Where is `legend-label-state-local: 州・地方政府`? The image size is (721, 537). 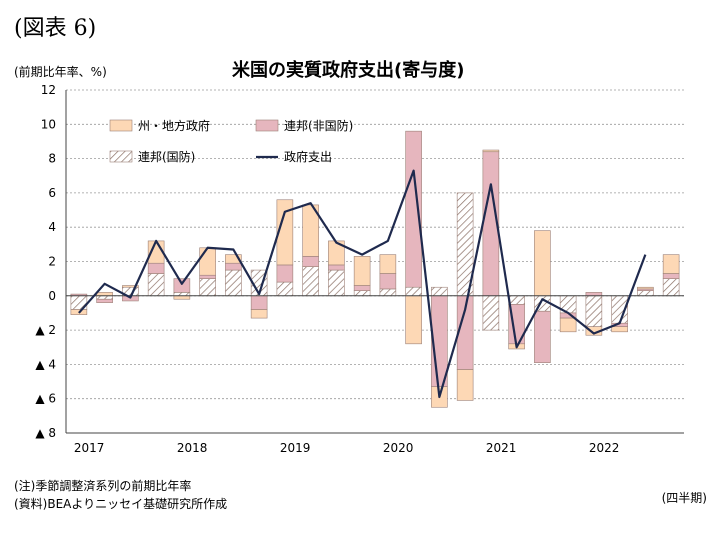
legend-label-state-local: 州・地方政府 is located at coordinates (174, 125).